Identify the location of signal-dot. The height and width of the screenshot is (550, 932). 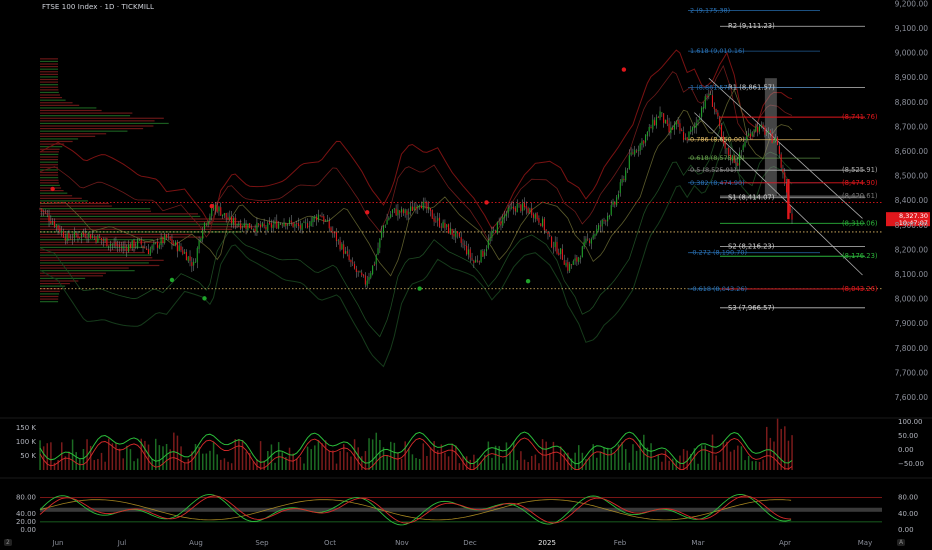
(204, 298).